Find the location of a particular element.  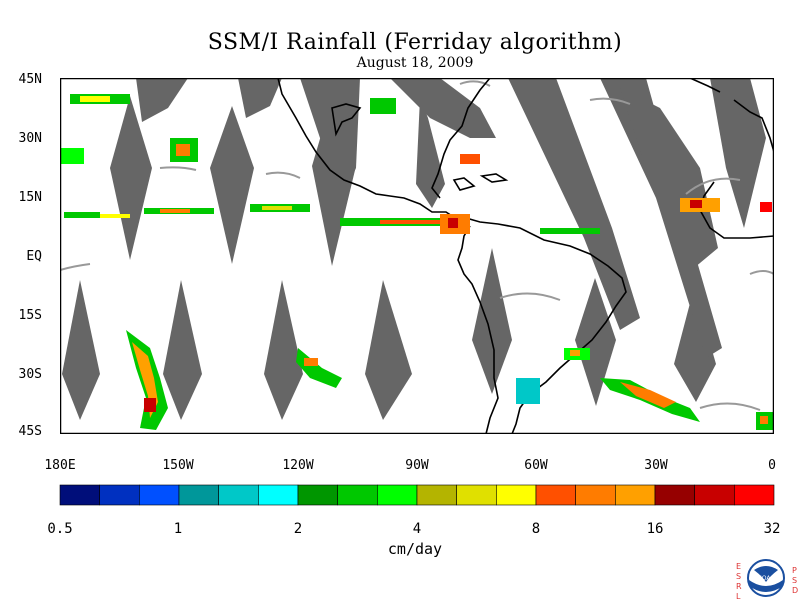

lat-label-30s: 30S is located at coordinates (30, 374).